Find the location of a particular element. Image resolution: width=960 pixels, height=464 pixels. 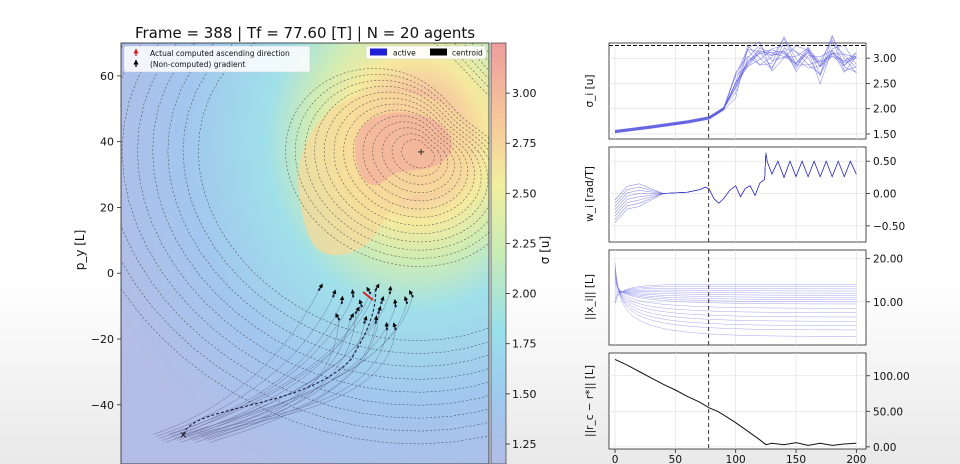

panel-xtick-label: 0 is located at coordinates (615, 459).